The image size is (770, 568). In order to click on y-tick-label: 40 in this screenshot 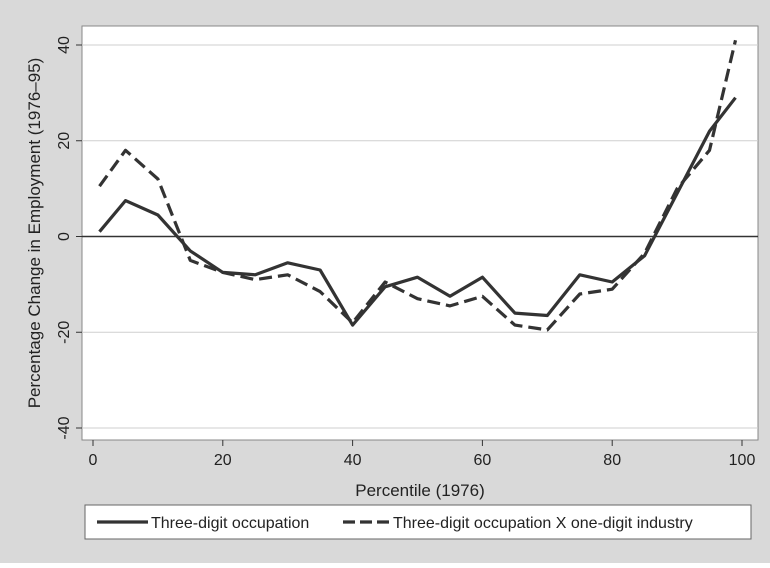, I will do `click(64, 45)`.